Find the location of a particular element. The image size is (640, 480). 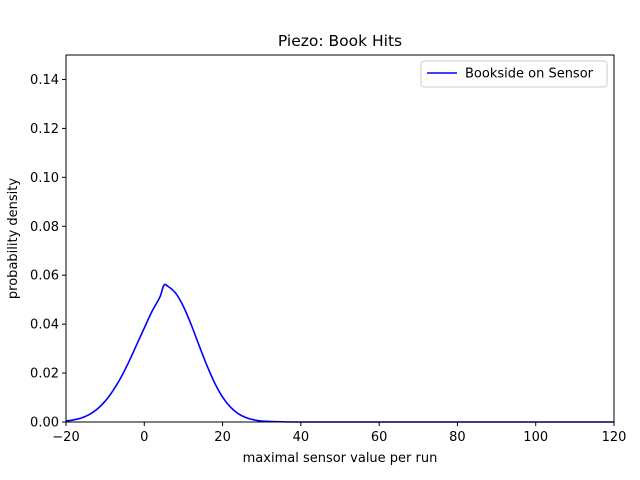

x-tick-label: 60 is located at coordinates (379, 437).